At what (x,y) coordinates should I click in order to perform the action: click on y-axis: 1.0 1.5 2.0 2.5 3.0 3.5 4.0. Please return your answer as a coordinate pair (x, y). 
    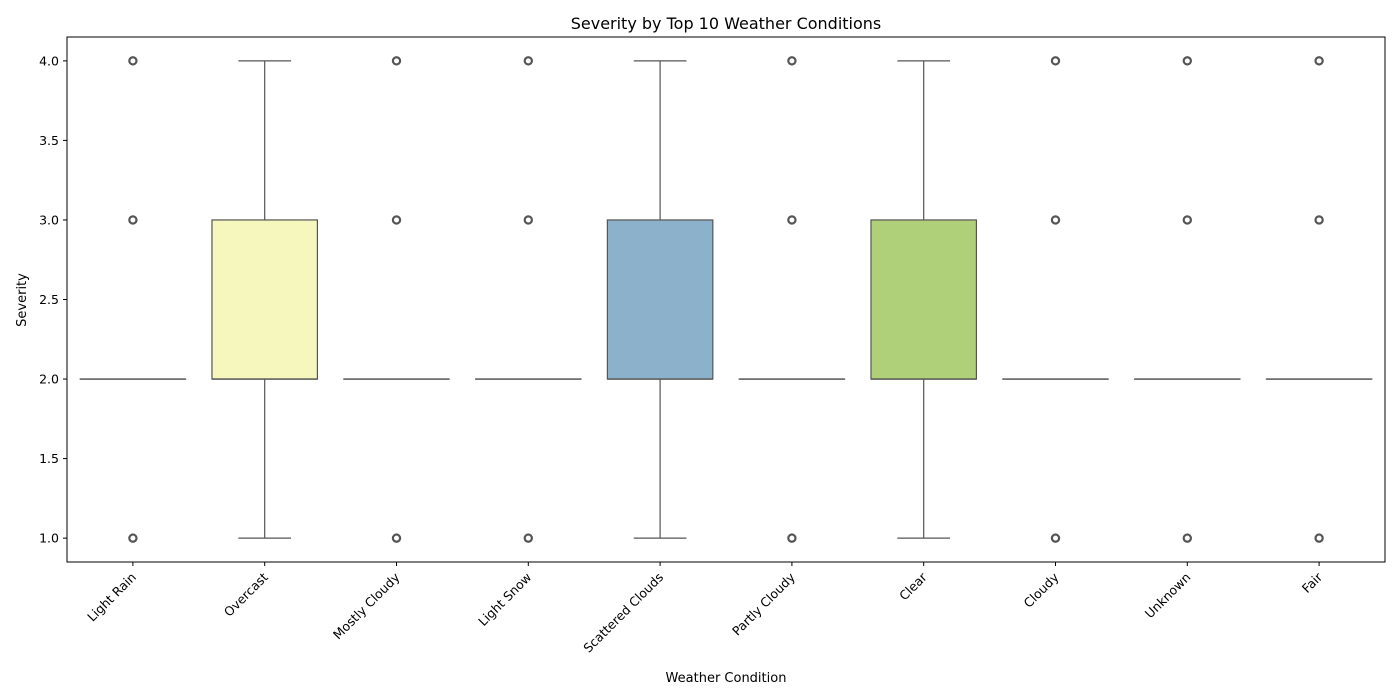
    Looking at the image, I should click on (53, 299).